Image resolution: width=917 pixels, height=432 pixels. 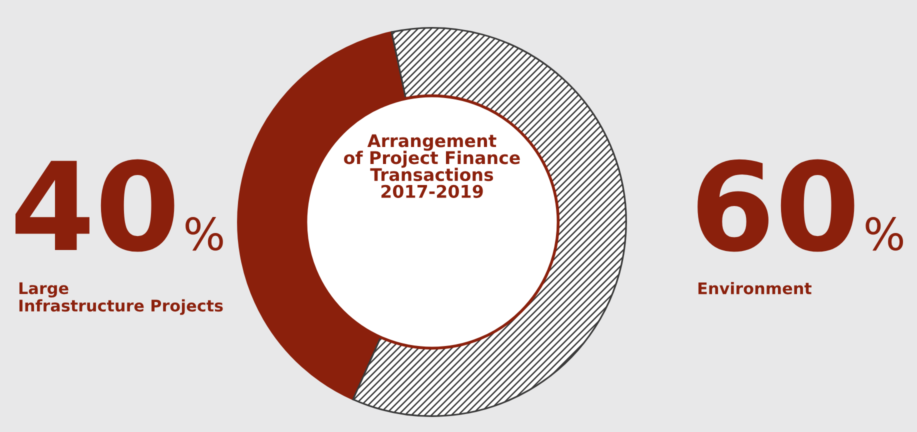 What do you see at coordinates (121, 298) in the screenshot?
I see `slice-label: Large Infrastructure Projects` at bounding box center [121, 298].